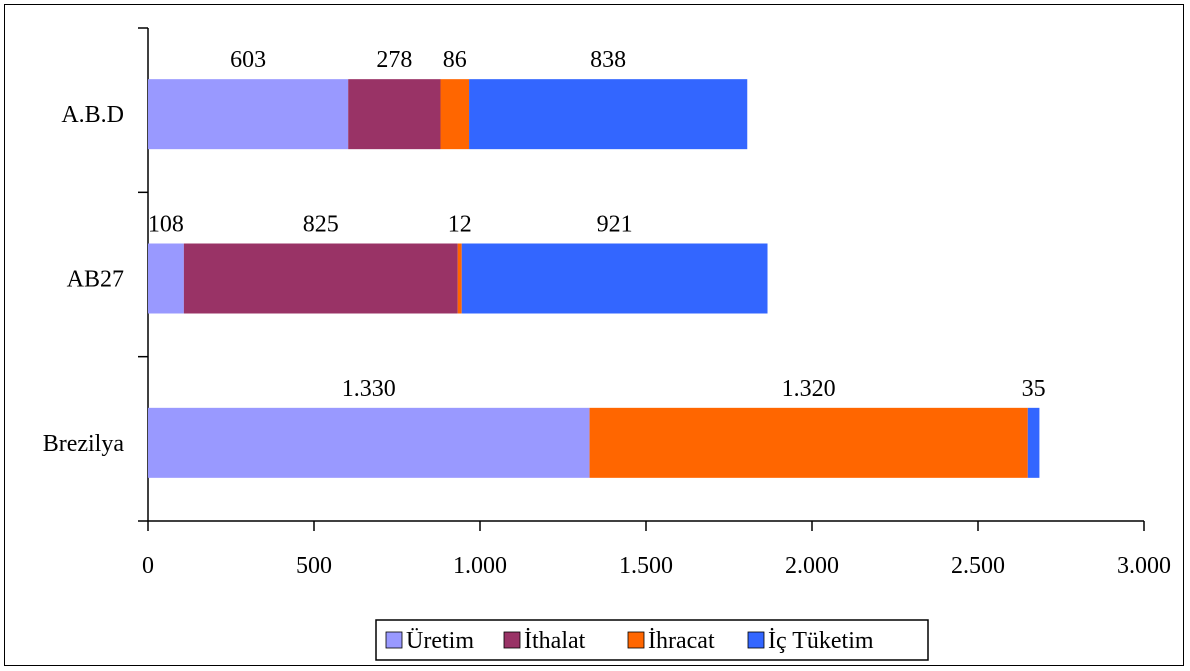 The height and width of the screenshot is (671, 1190). I want to click on data-label: 838, so click(608, 60).